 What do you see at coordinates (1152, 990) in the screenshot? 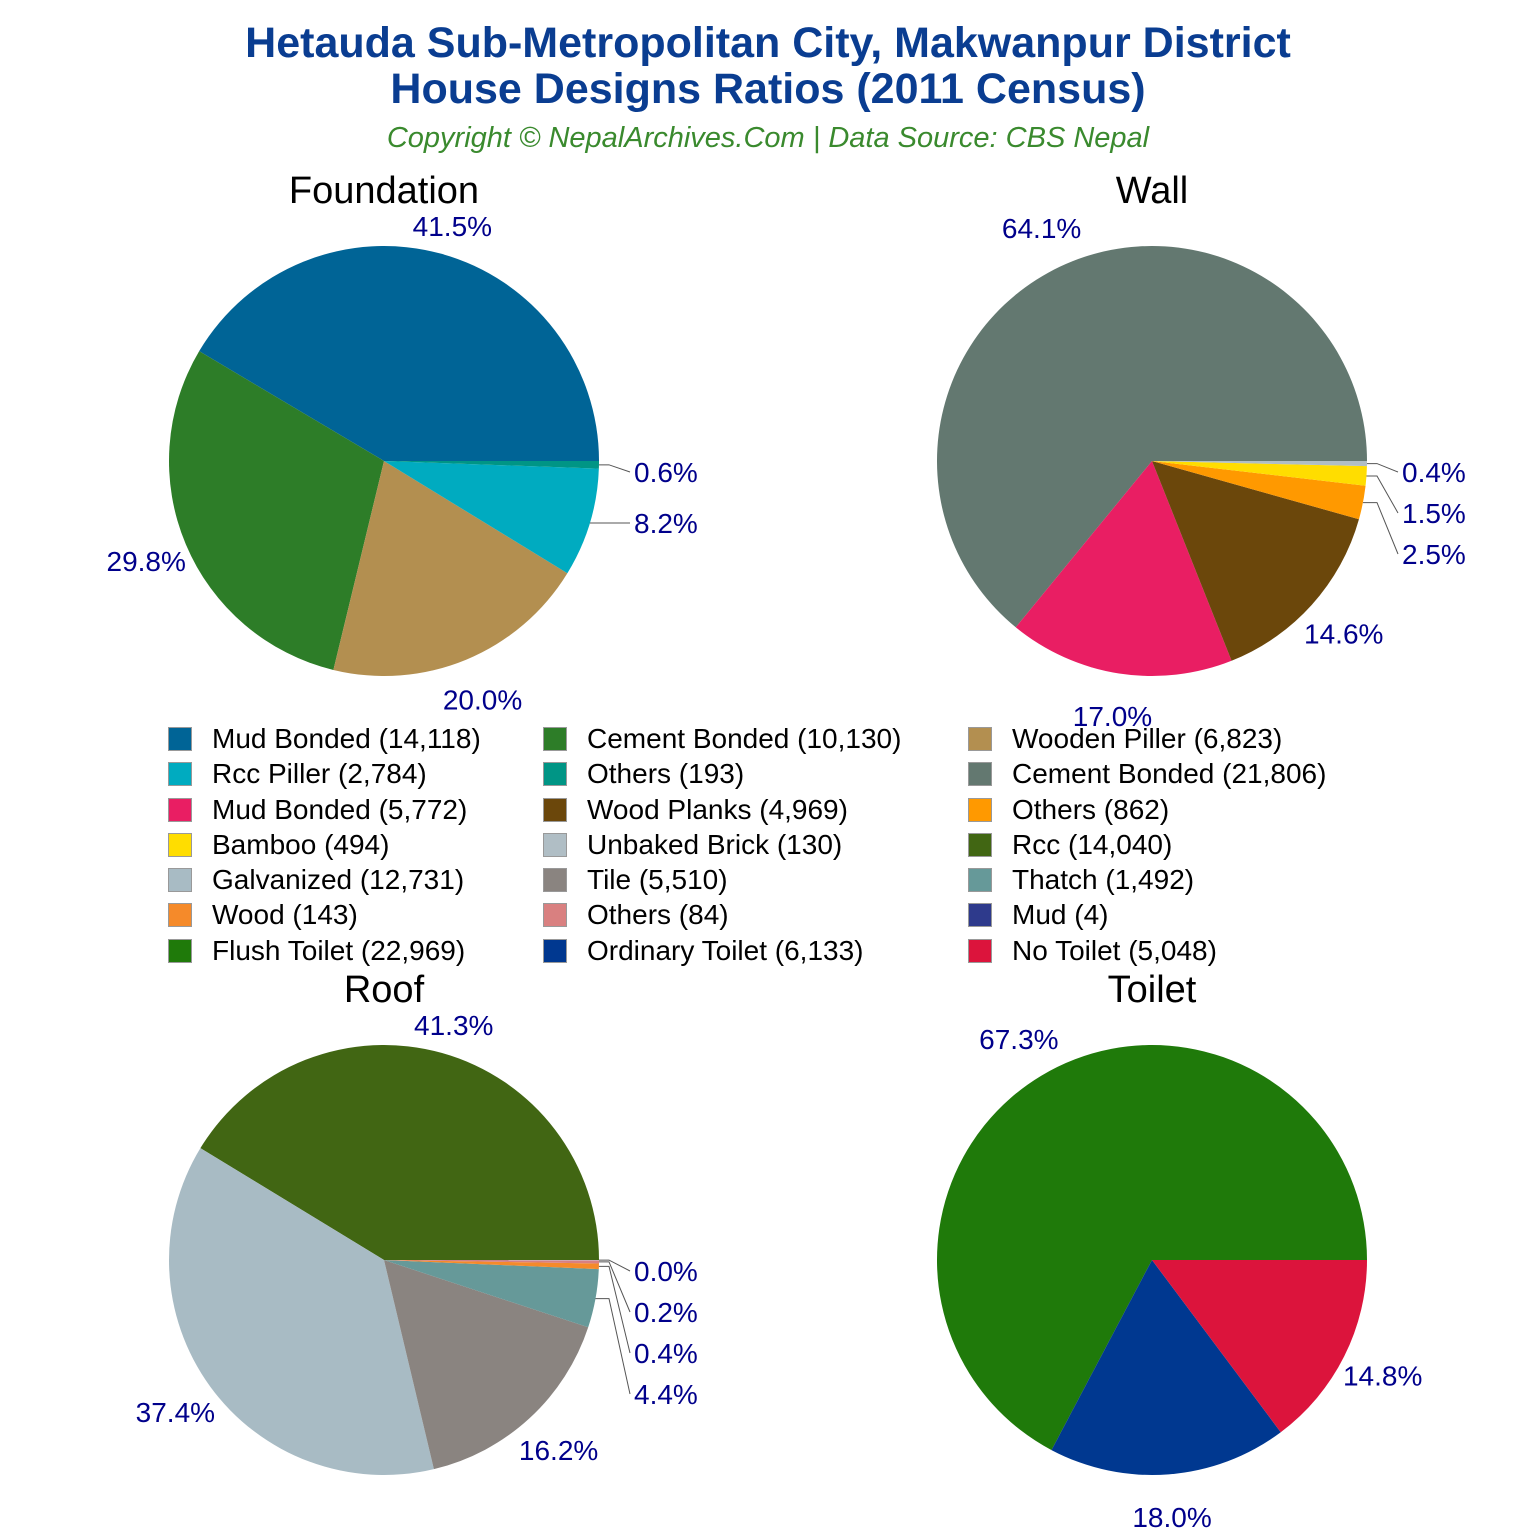
I see `pie-title: Toilet` at bounding box center [1152, 990].